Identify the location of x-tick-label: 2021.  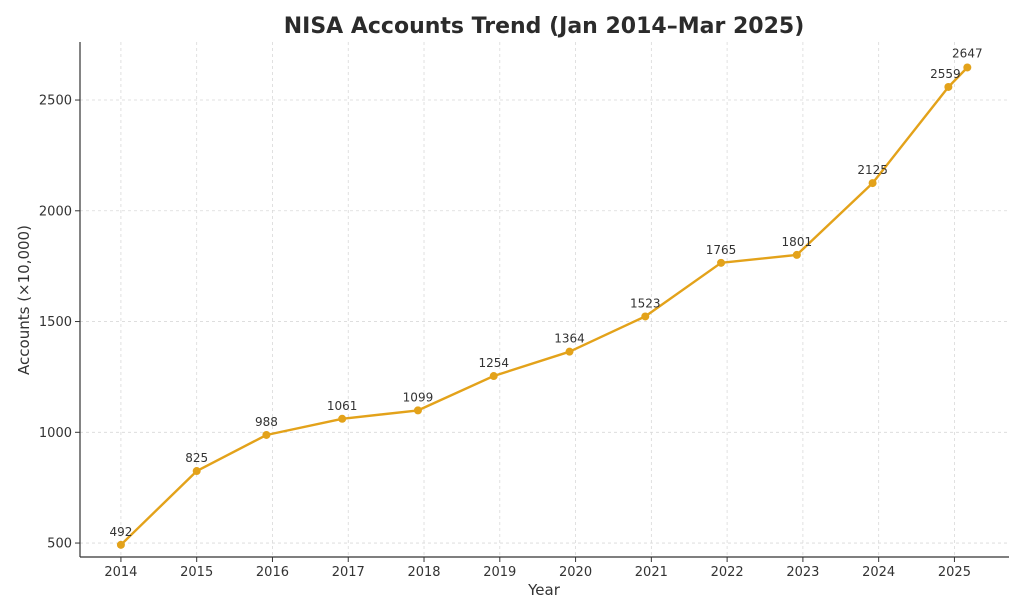
(651, 572).